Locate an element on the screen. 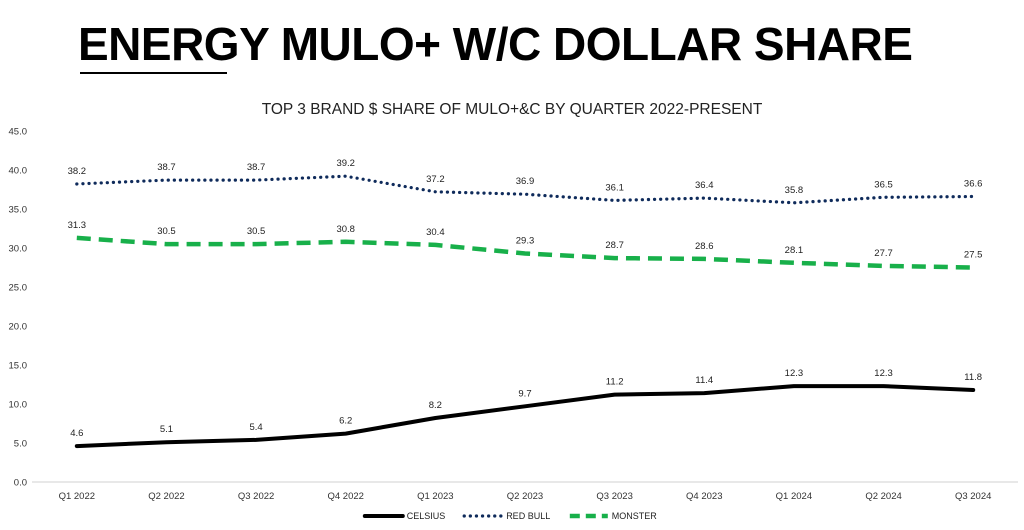 This screenshot has height=530, width=1024. title-underline is located at coordinates (153, 73).